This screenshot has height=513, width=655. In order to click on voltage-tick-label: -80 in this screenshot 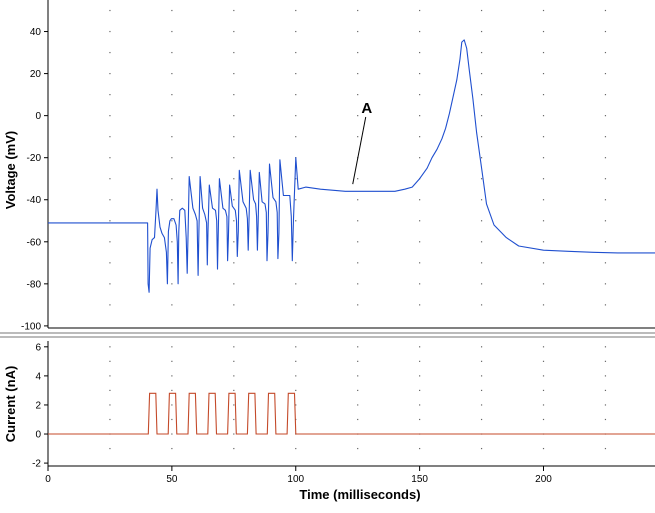, I will do `click(34, 284)`.